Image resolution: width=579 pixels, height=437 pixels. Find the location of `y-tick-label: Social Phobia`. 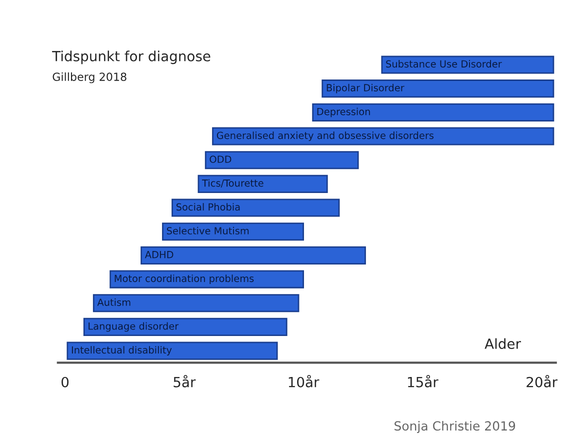

y-tick-label: Social Phobia is located at coordinates (208, 207).